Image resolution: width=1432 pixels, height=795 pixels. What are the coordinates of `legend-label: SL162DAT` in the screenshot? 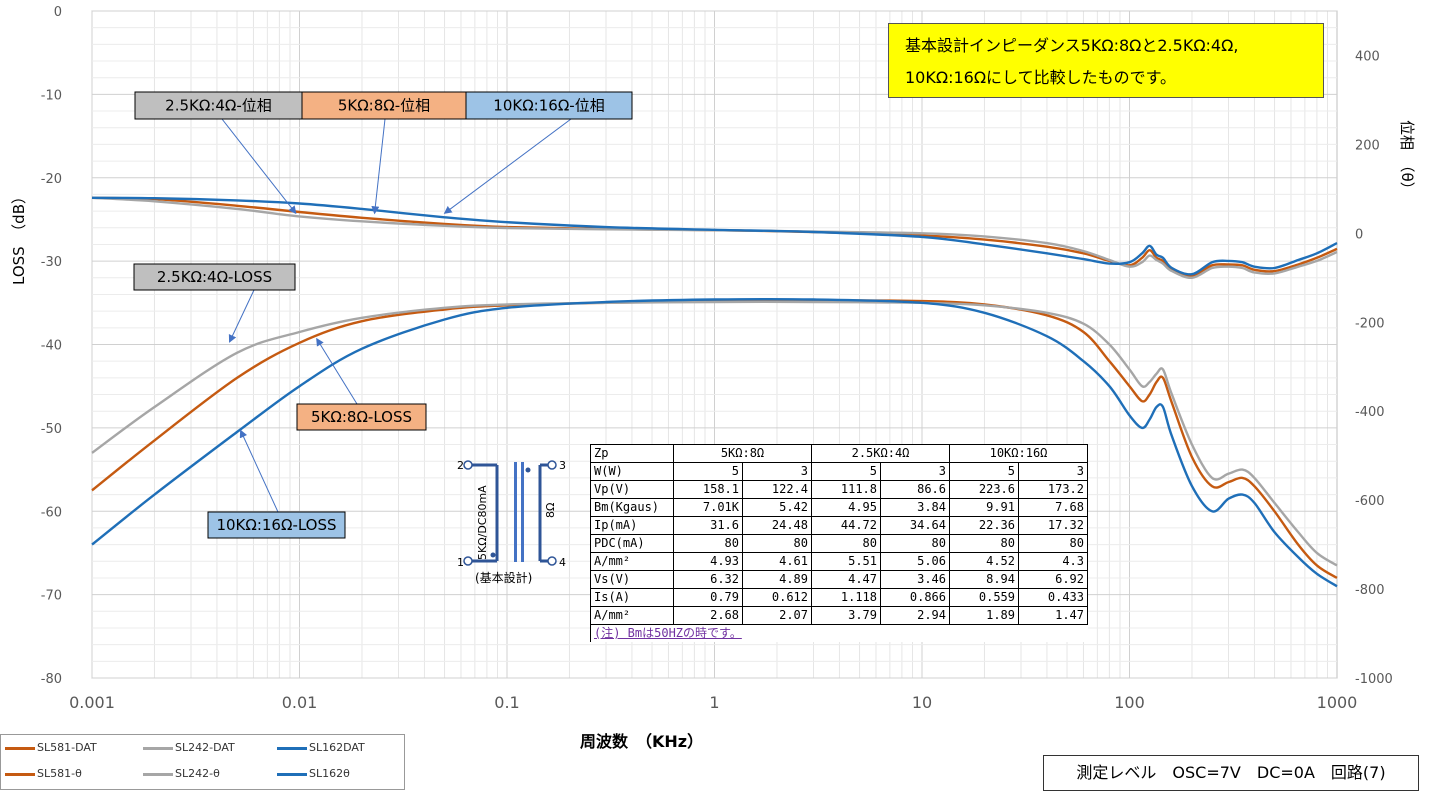 It's located at (337, 747).